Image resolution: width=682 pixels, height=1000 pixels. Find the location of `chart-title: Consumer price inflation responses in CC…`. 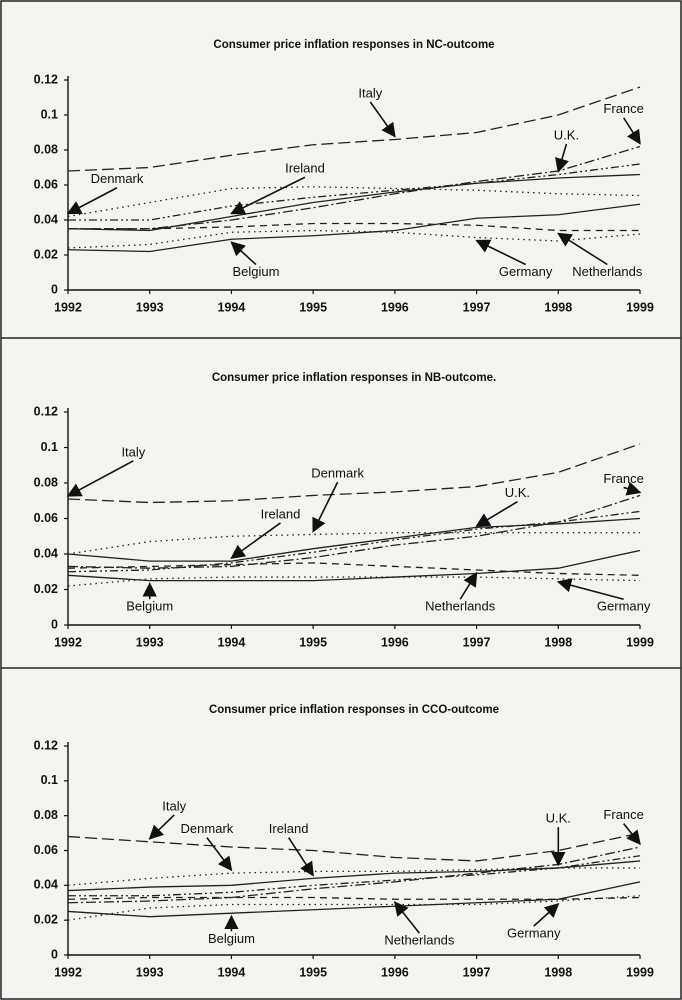

chart-title: Consumer price inflation responses in CC… is located at coordinates (354, 710).